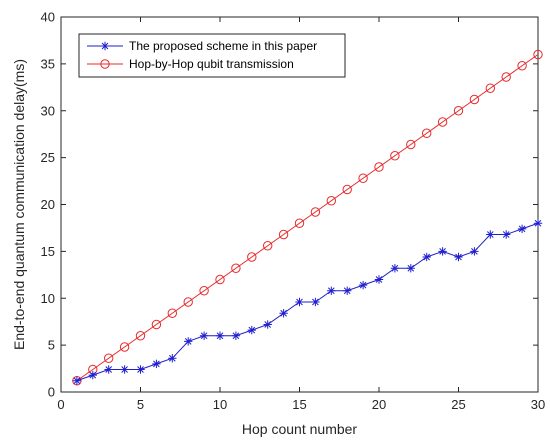 This screenshot has height=443, width=550. Describe the element at coordinates (140, 404) in the screenshot. I see `x-tick-label: 5` at that location.